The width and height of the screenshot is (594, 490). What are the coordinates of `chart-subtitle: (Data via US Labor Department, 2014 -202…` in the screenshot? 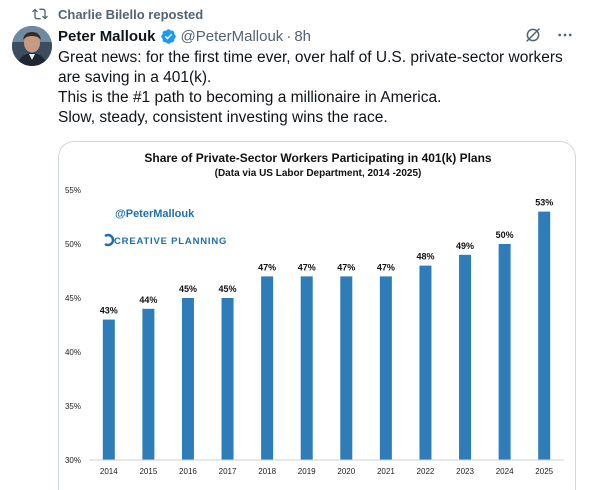 It's located at (318, 173).